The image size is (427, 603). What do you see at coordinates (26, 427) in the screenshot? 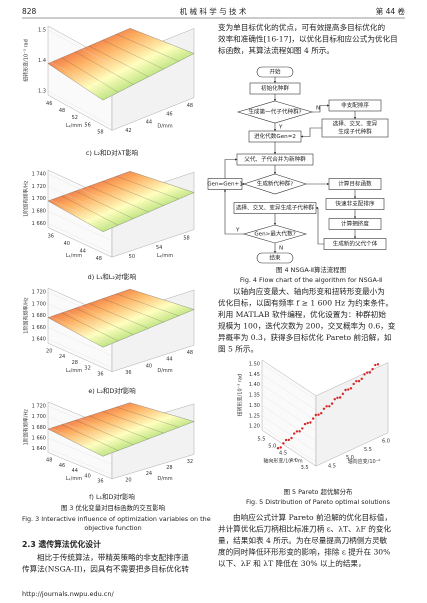
I see `y-axis-label: 1阶固有频率/Hz` at bounding box center [26, 427].